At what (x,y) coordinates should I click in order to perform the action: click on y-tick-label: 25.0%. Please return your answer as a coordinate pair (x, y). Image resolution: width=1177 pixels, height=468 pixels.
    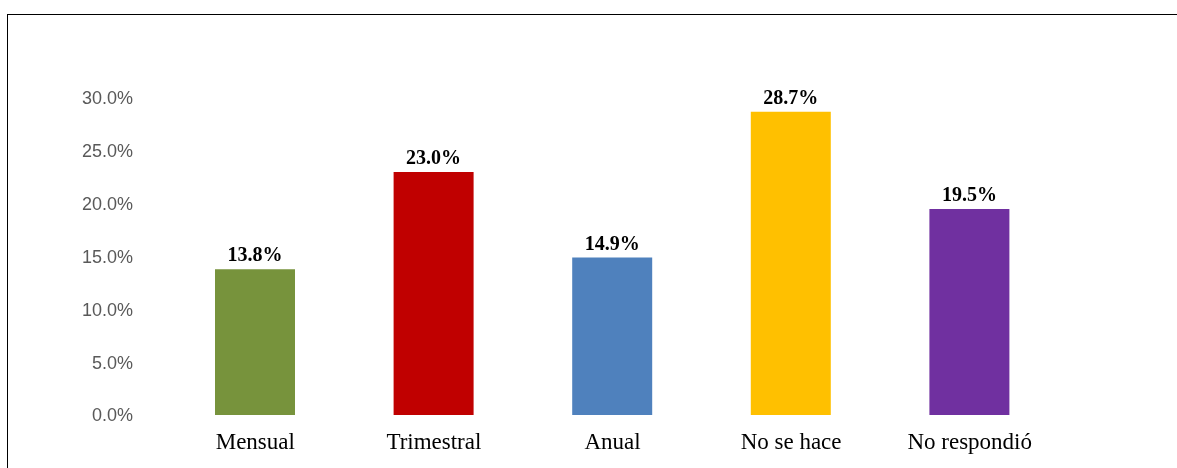
    Looking at the image, I should click on (107, 151).